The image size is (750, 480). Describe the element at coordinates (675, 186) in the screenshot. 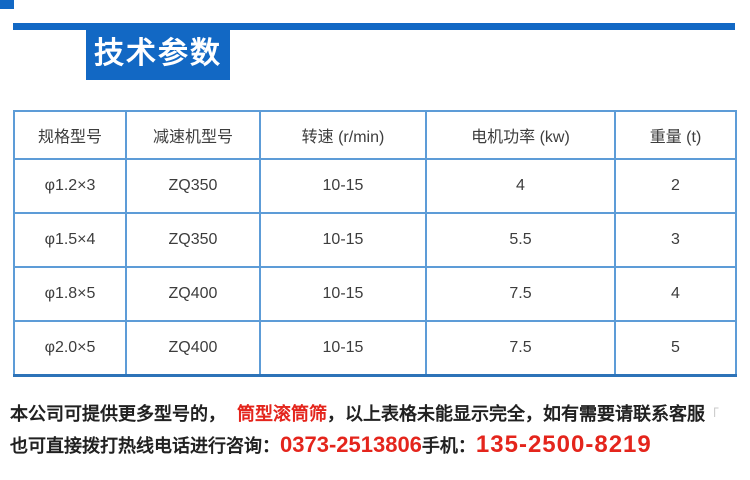

I see `cell-weight: 2` at that location.